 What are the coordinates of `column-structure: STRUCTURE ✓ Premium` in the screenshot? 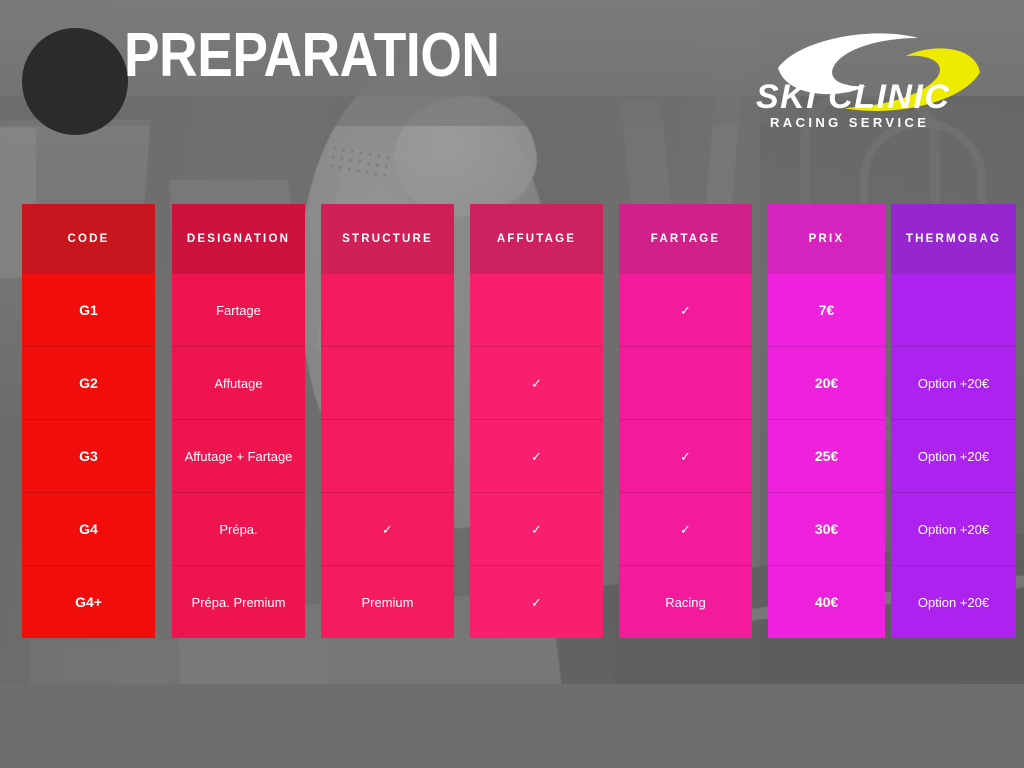 It's located at (387, 421).